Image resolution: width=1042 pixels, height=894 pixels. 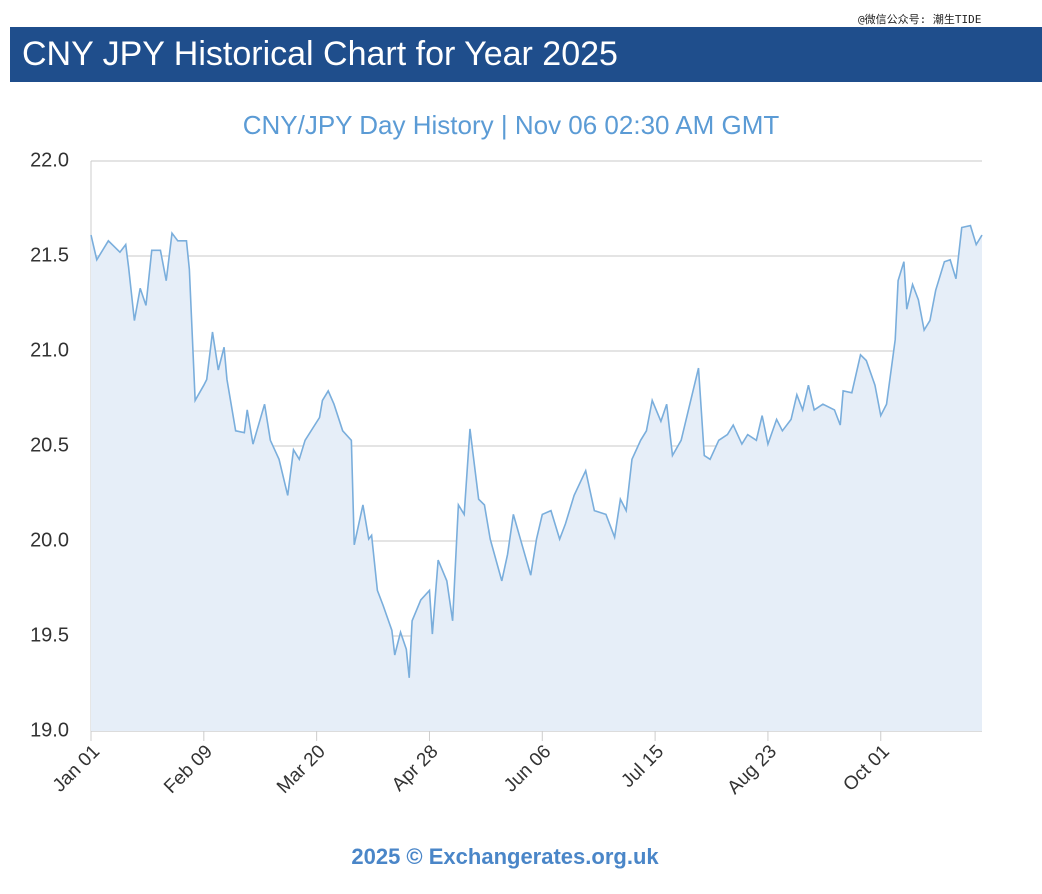 I want to click on x-tick-label: Apr 28, so click(x=415, y=768).